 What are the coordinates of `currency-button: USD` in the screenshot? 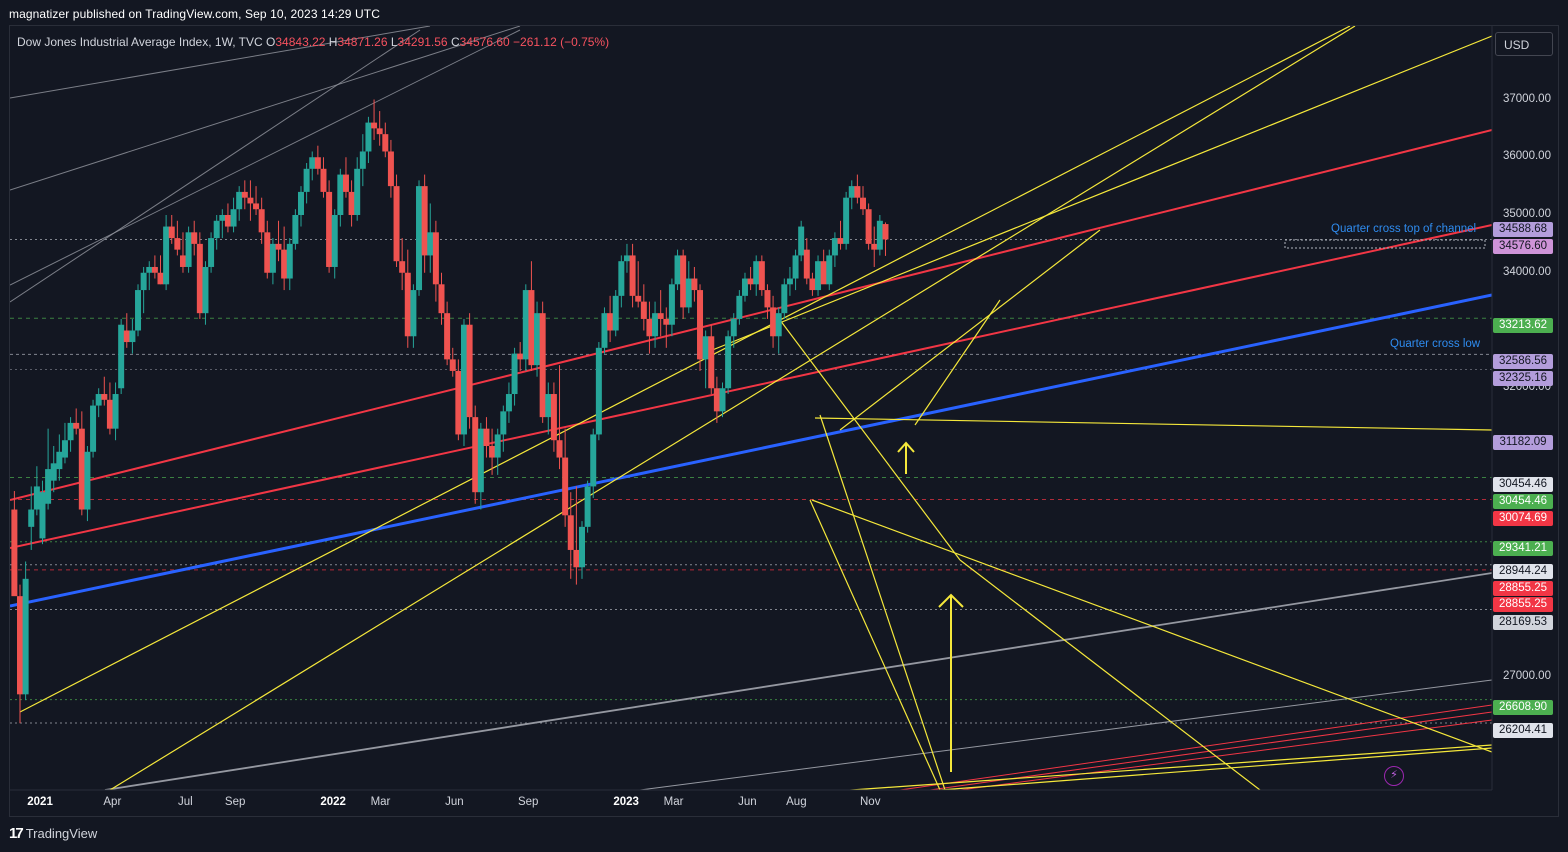 It's located at (1524, 44).